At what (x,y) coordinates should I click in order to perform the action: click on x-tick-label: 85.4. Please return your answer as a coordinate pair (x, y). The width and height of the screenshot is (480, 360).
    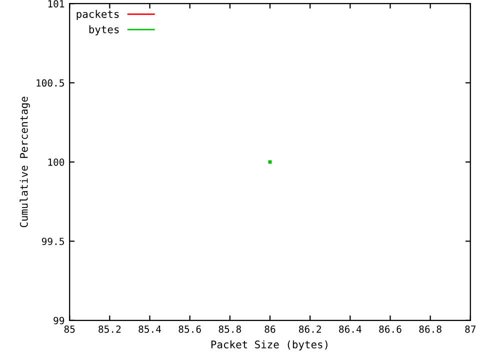
    Looking at the image, I should click on (149, 329).